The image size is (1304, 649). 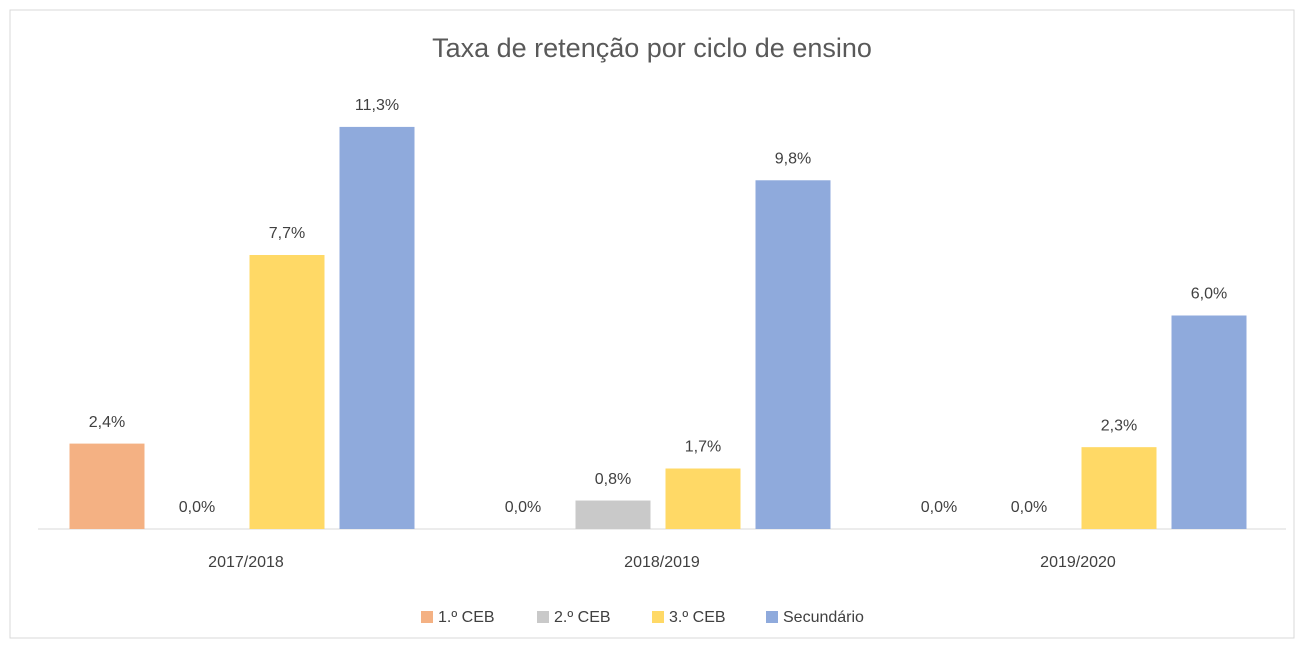 I want to click on legend-label: 1.º CEB, so click(x=466, y=617).